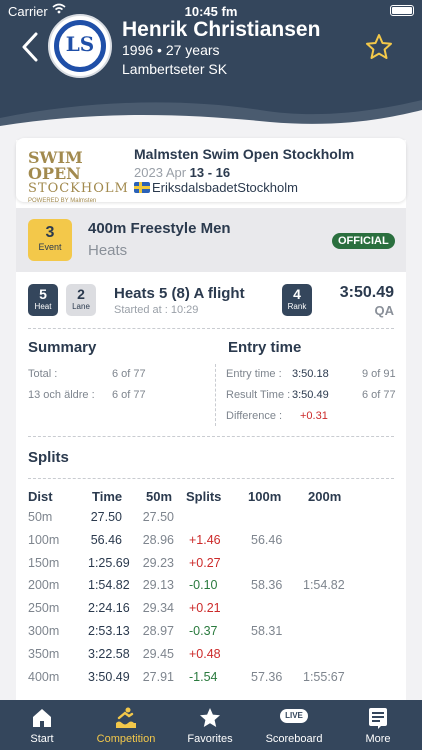 This screenshot has height=750, width=422. Describe the element at coordinates (106, 517) in the screenshot. I see `split-time: 27.50` at that location.